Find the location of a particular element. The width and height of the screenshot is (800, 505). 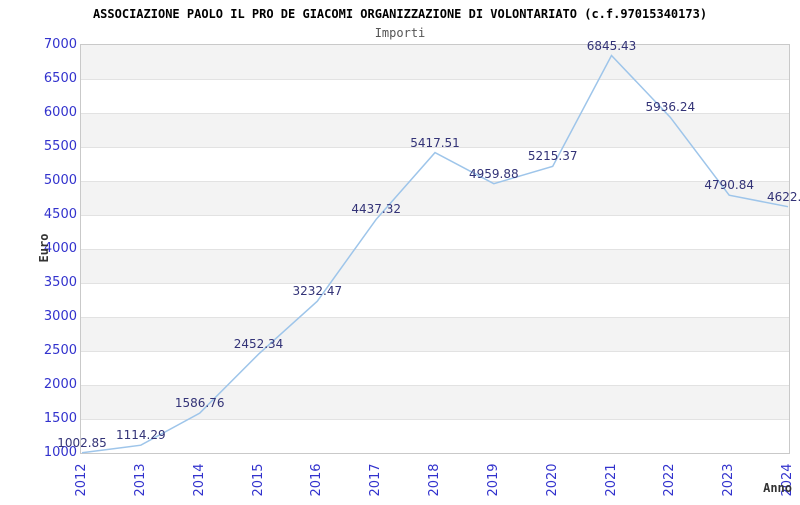

y-tick-label: 1000 is located at coordinates (60, 452).